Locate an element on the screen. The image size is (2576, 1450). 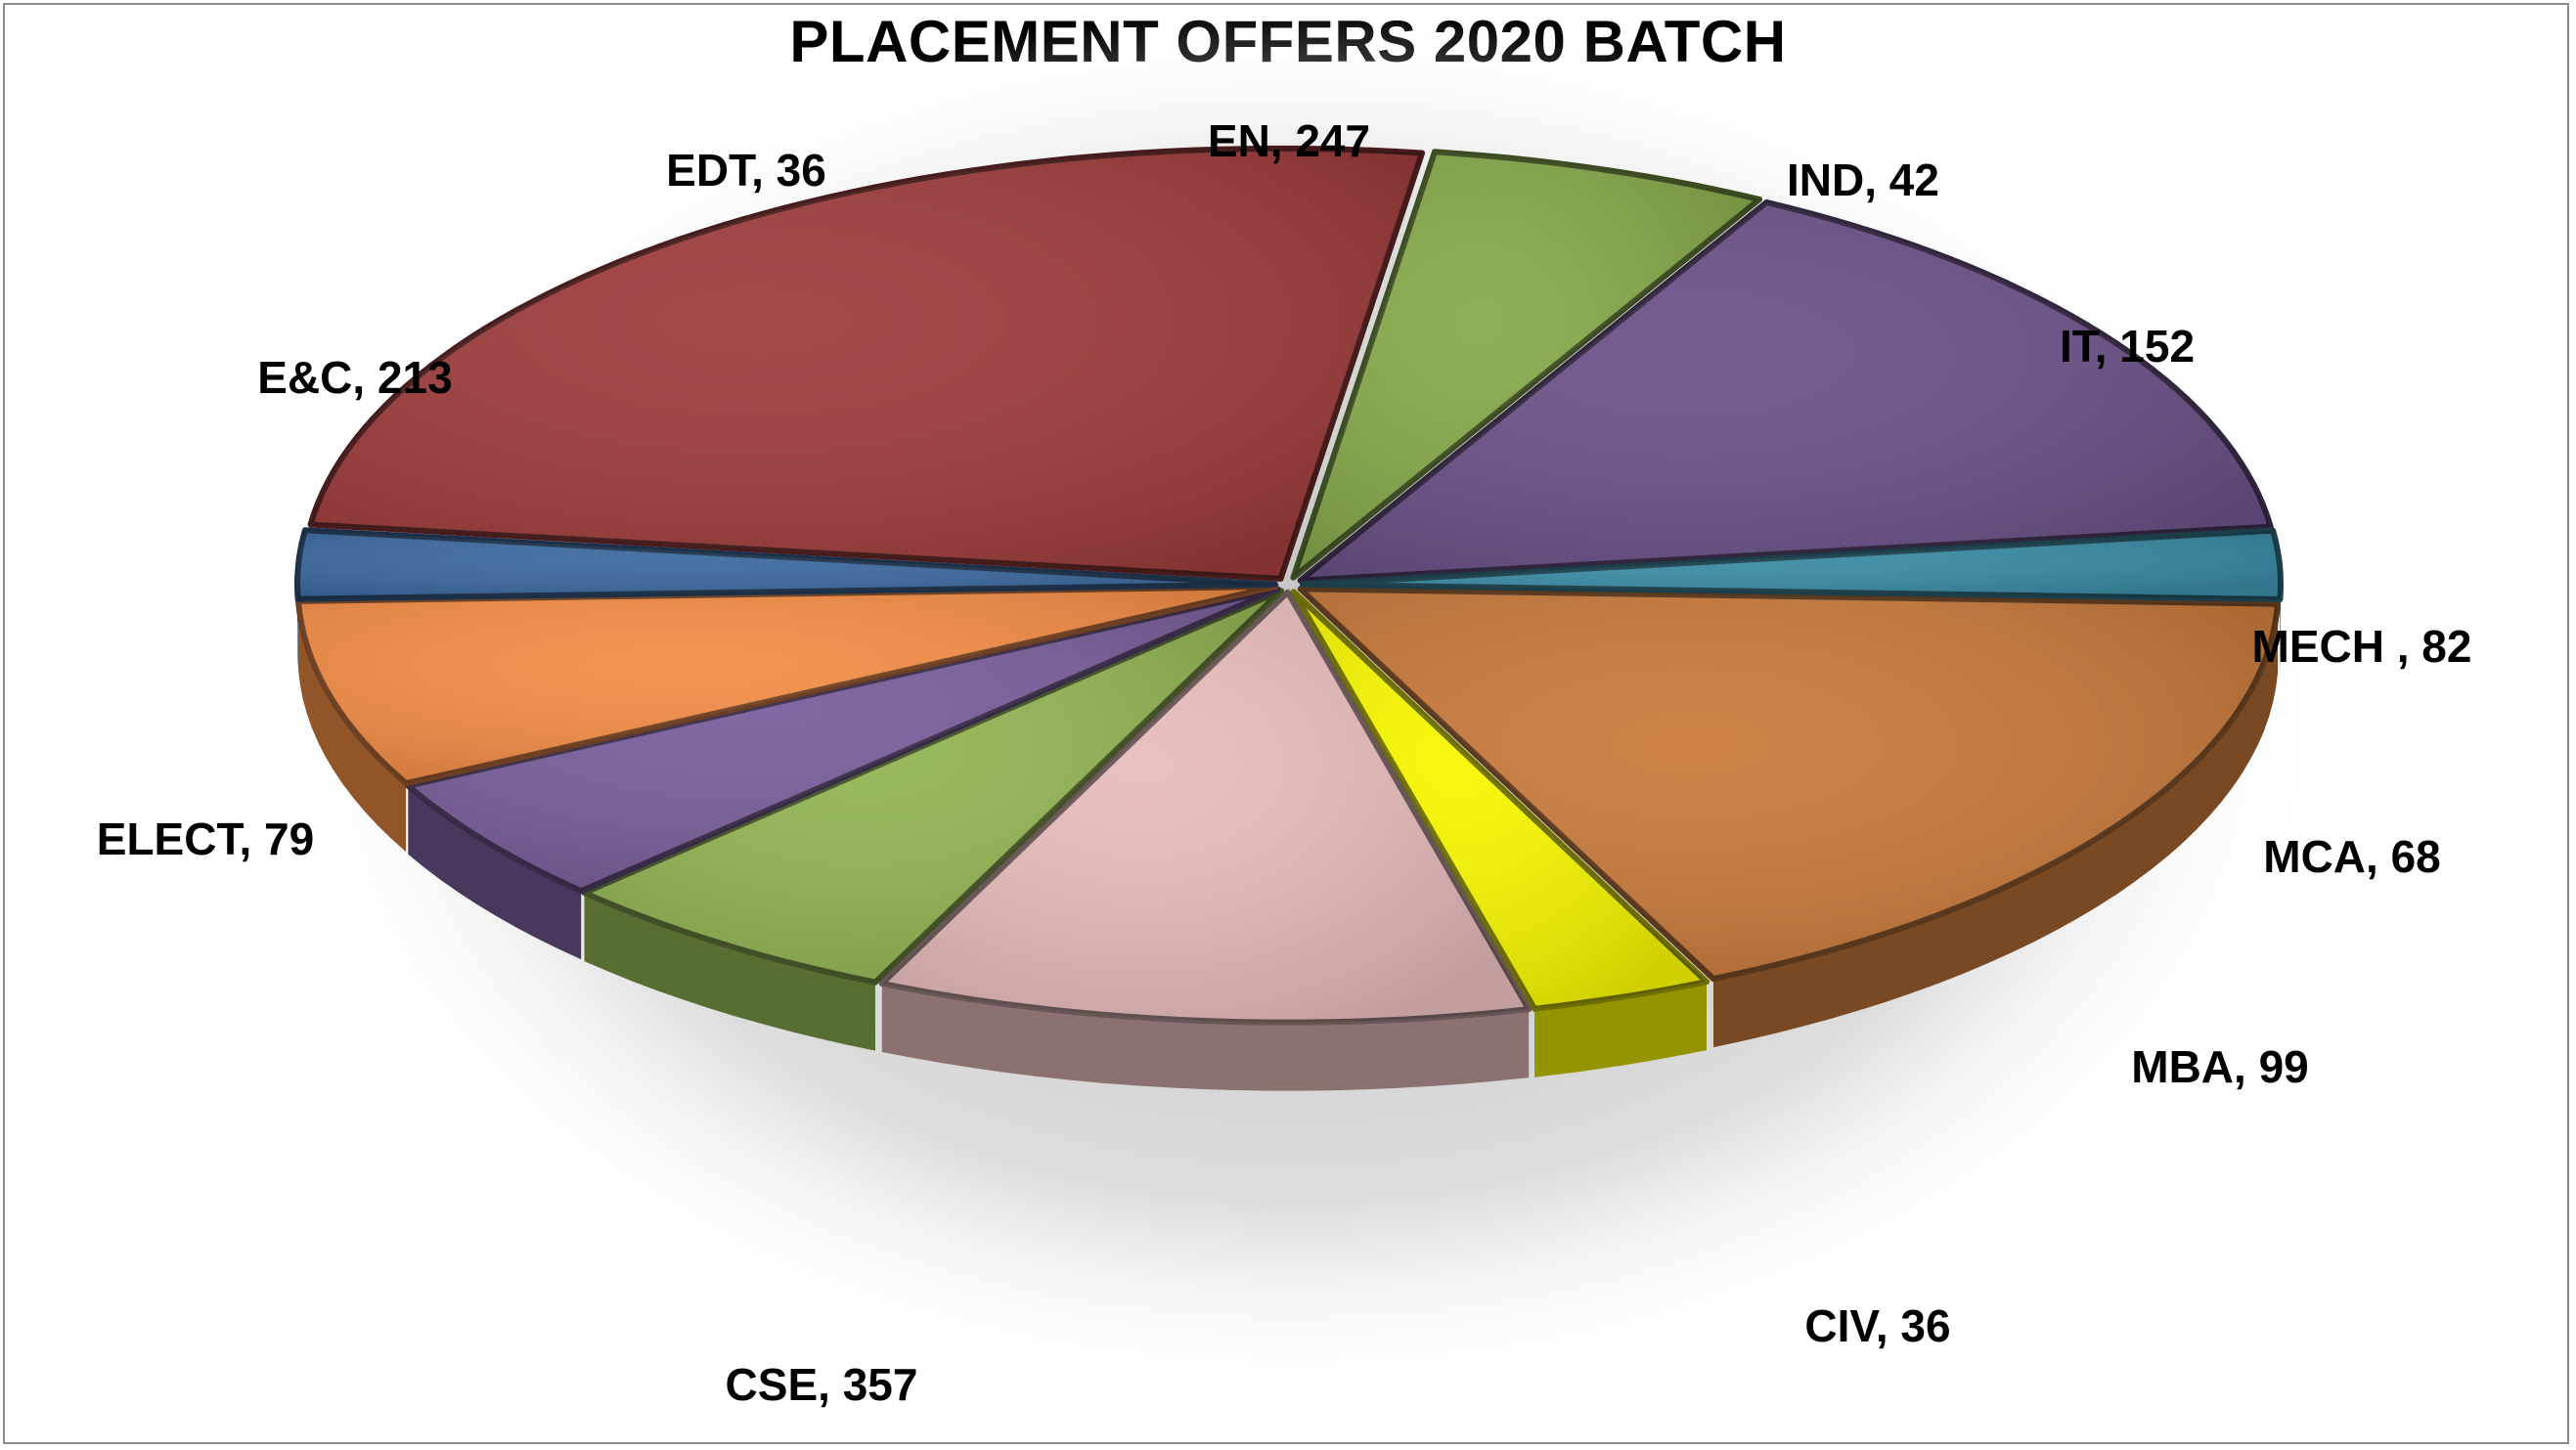
data-label-mca: MCA, 68 is located at coordinates (2351, 856).